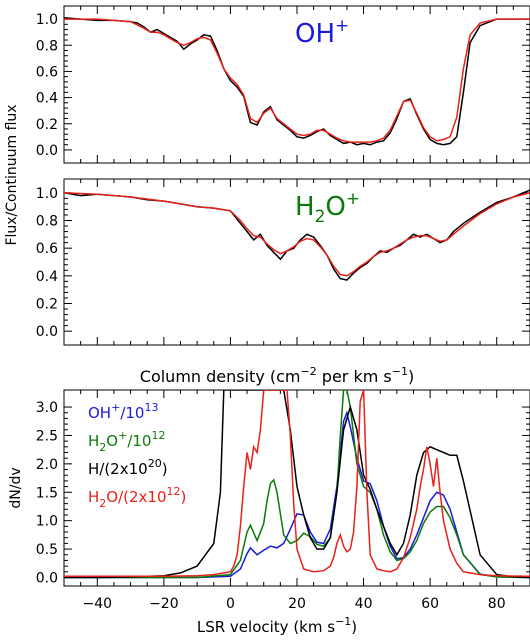 The width and height of the screenshot is (530, 642). Describe the element at coordinates (230, 604) in the screenshot. I see `x-tick-label: 0` at that location.